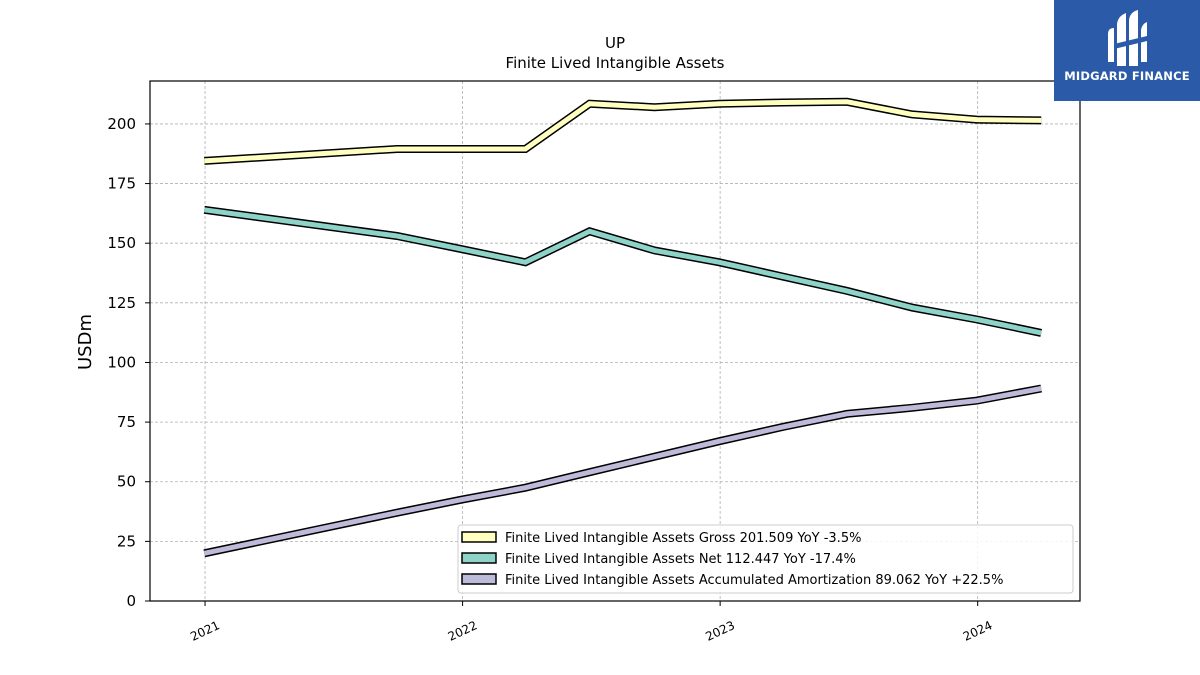 This screenshot has height=675, width=1200. What do you see at coordinates (121, 124) in the screenshot?
I see `y-tick-label: 200` at bounding box center [121, 124].